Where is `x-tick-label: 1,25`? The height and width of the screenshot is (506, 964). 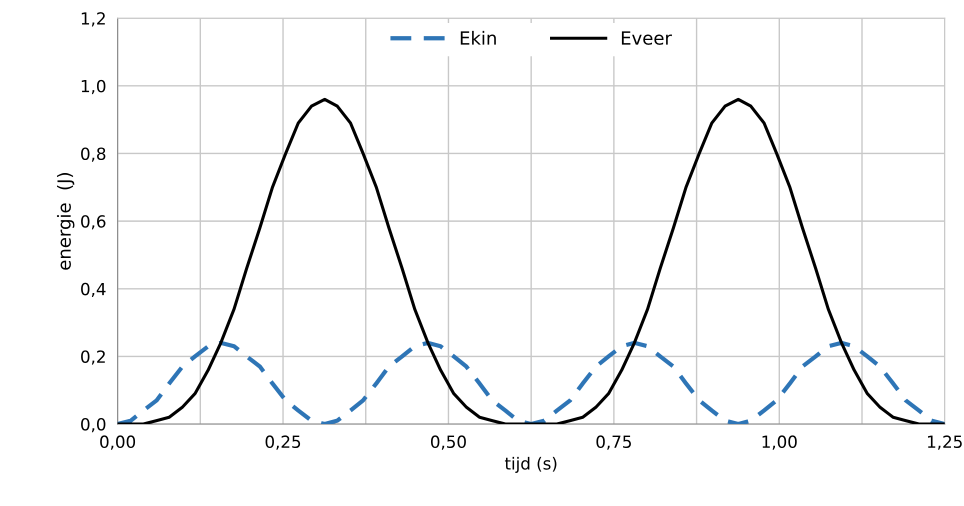 x-tick-label: 1,25 is located at coordinates (945, 442).